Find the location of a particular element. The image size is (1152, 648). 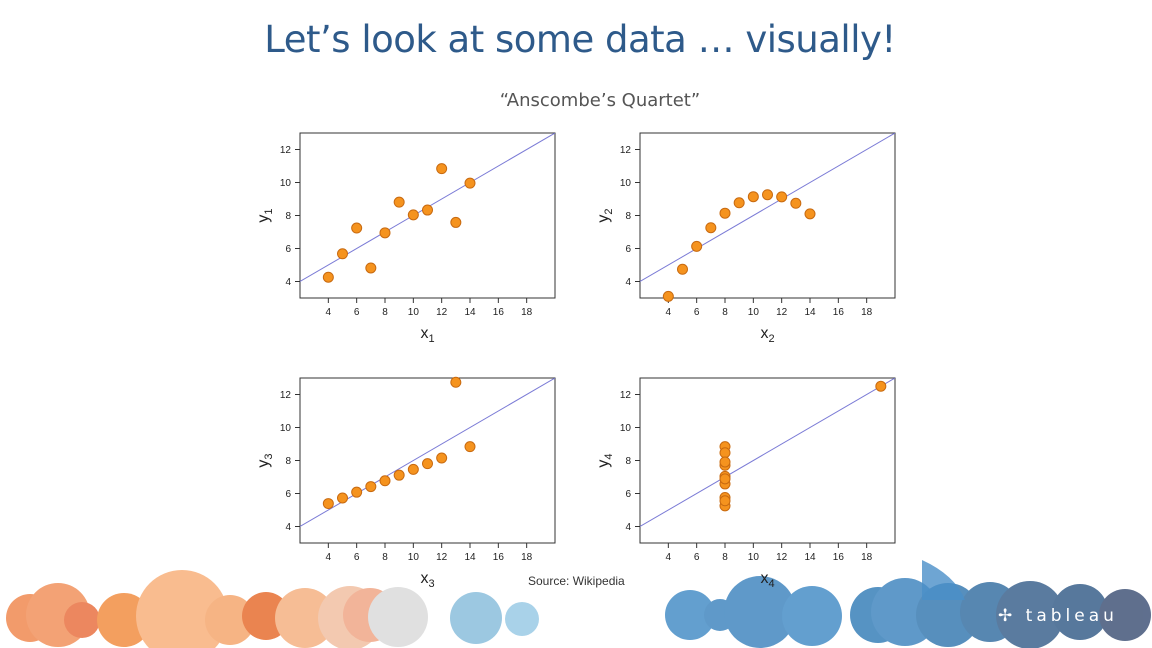

tableau-plus-icon: ✢ is located at coordinates (1007, 616).